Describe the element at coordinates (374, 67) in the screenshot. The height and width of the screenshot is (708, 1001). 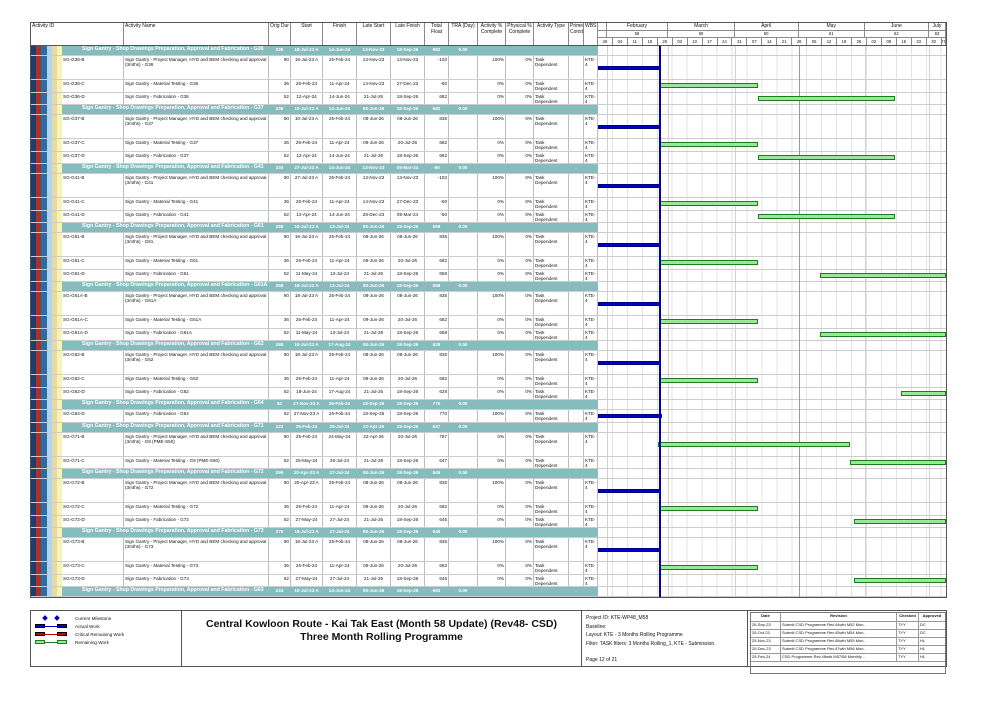
I see `late-start-date: 13-Nov-23` at that location.